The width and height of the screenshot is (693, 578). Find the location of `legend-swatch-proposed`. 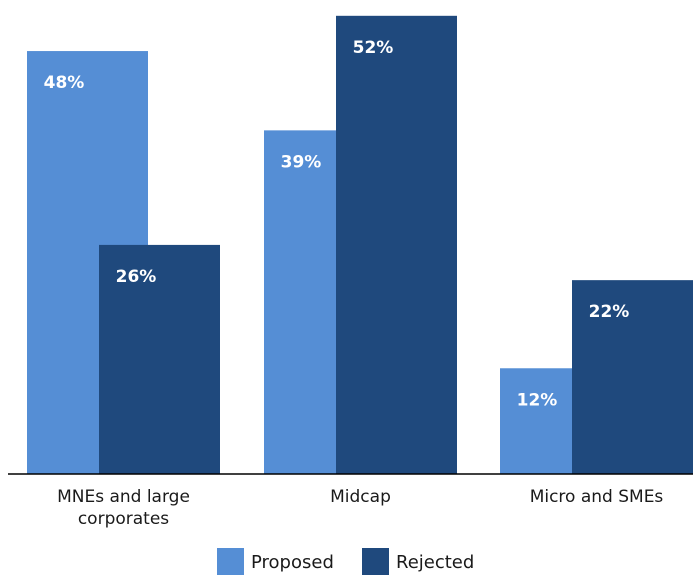

legend-swatch-proposed is located at coordinates (230, 561).